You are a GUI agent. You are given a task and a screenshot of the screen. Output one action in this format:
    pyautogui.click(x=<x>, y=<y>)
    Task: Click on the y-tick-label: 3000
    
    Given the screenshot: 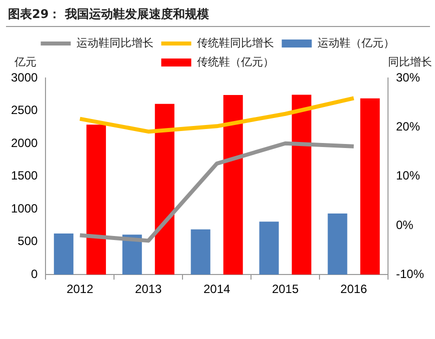 What is the action you would take?
    pyautogui.click(x=24, y=77)
    